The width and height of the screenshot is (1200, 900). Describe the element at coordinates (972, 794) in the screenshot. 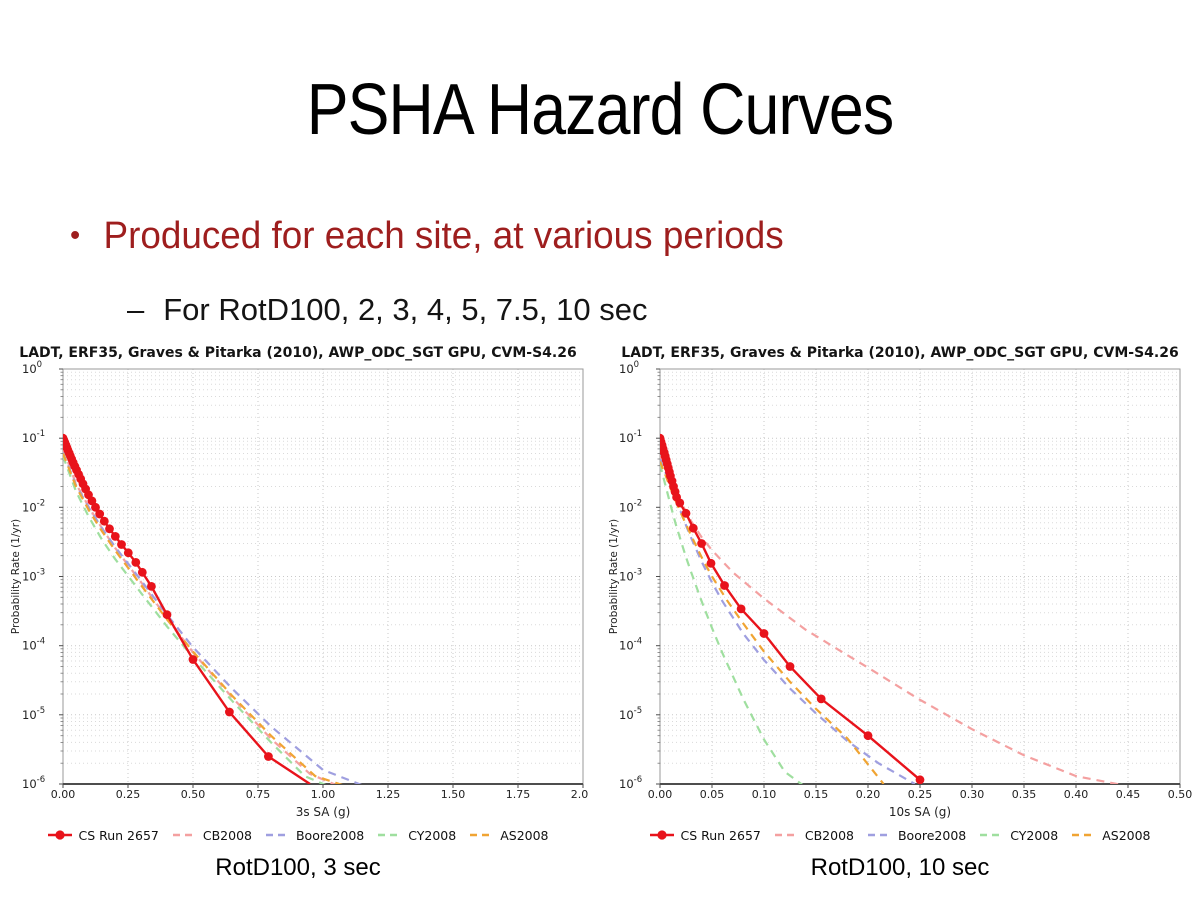

I see `x-tick-label: 0.30` at that location.